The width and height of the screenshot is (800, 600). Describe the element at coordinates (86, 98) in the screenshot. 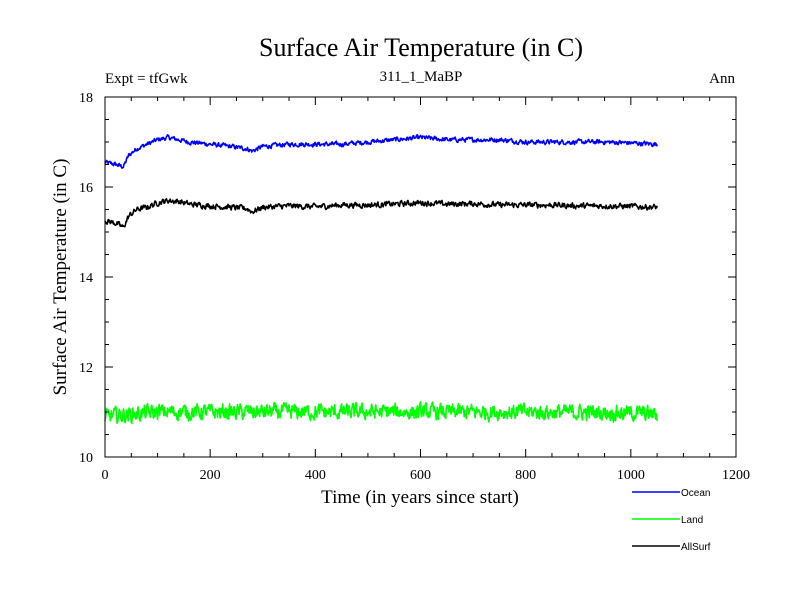

I see `y-tick-label: 18` at that location.